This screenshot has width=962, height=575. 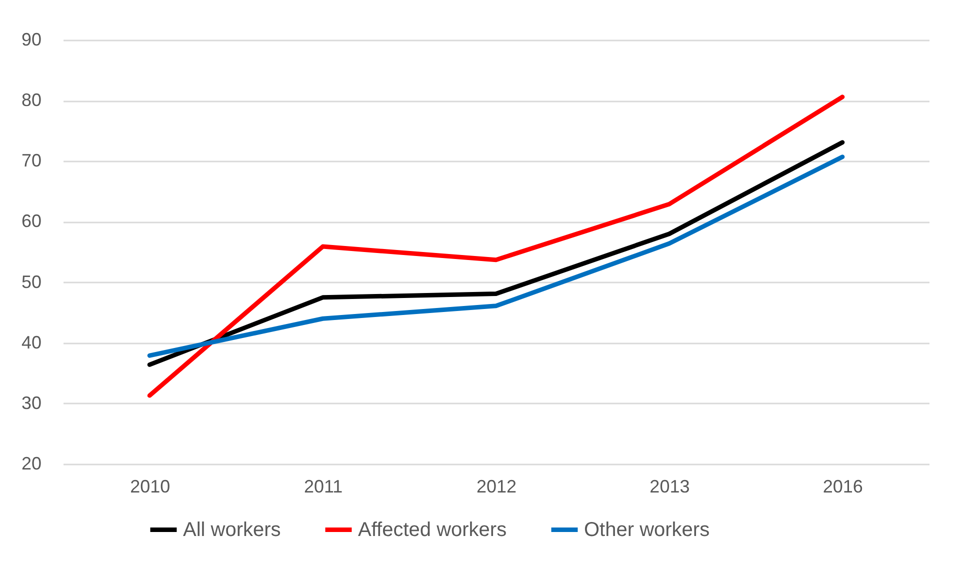 What do you see at coordinates (323, 486) in the screenshot?
I see `x-tick-label: 2011` at bounding box center [323, 486].